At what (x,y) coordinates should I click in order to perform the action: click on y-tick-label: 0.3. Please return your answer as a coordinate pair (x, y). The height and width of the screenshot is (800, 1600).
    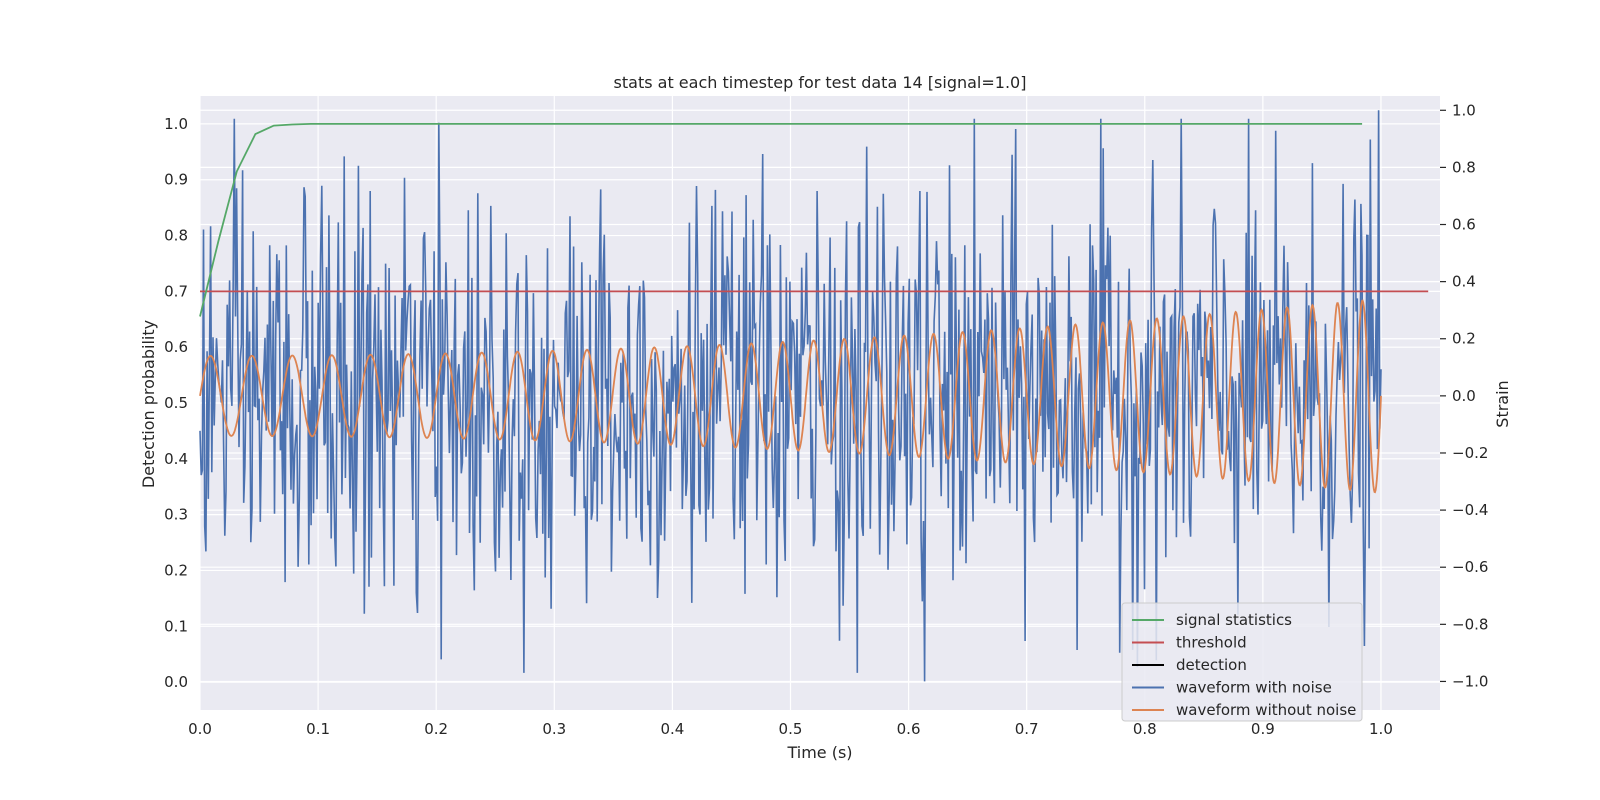
    Looking at the image, I should click on (176, 515).